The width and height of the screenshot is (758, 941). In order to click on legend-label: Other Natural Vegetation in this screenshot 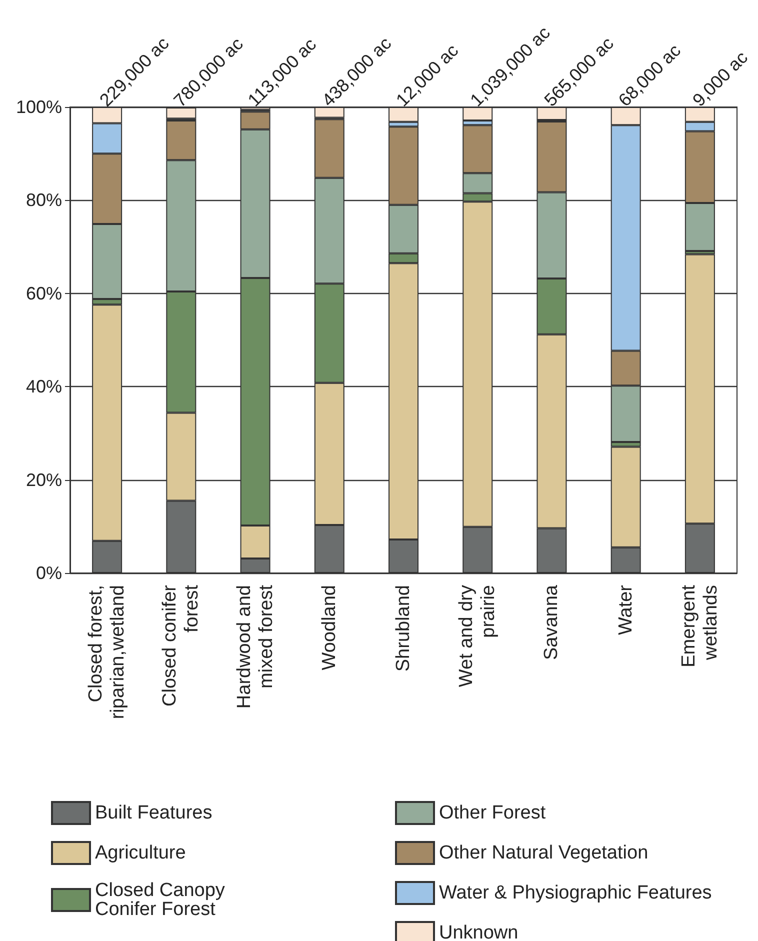, I will do `click(543, 853)`.